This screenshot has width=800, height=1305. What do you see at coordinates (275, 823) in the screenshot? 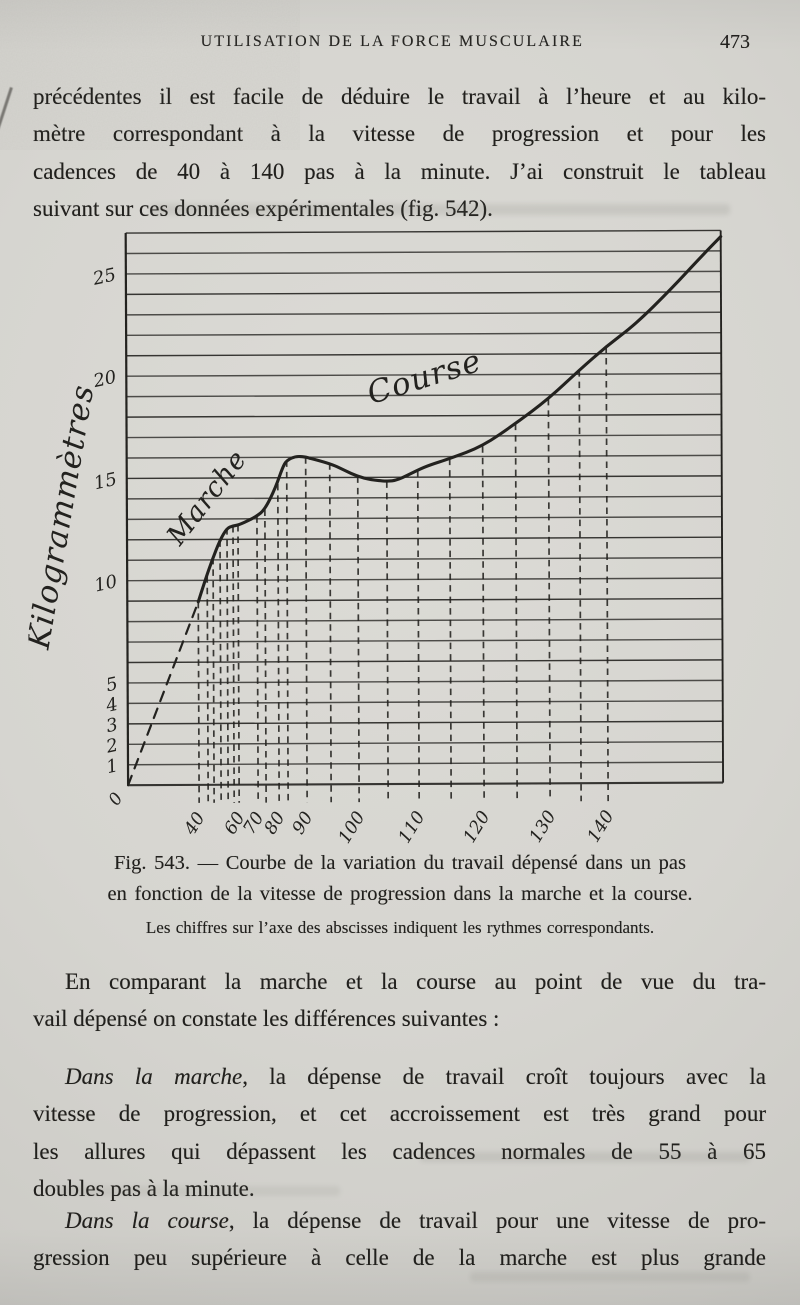
I see `x-tick-label: 80` at bounding box center [275, 823].